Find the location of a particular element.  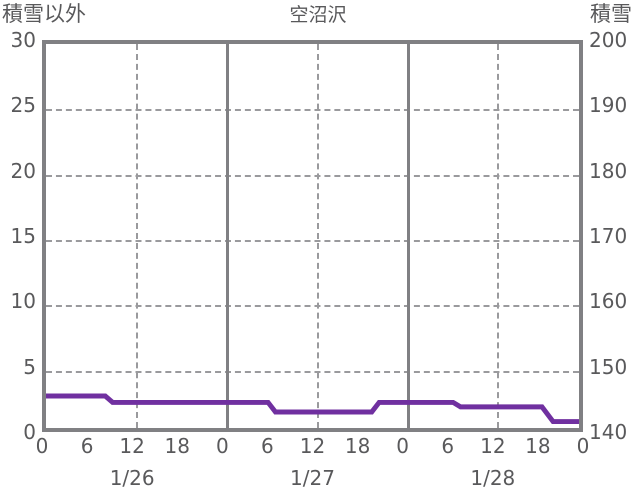

chart-title: 空沼沢 is located at coordinates (318, 15).